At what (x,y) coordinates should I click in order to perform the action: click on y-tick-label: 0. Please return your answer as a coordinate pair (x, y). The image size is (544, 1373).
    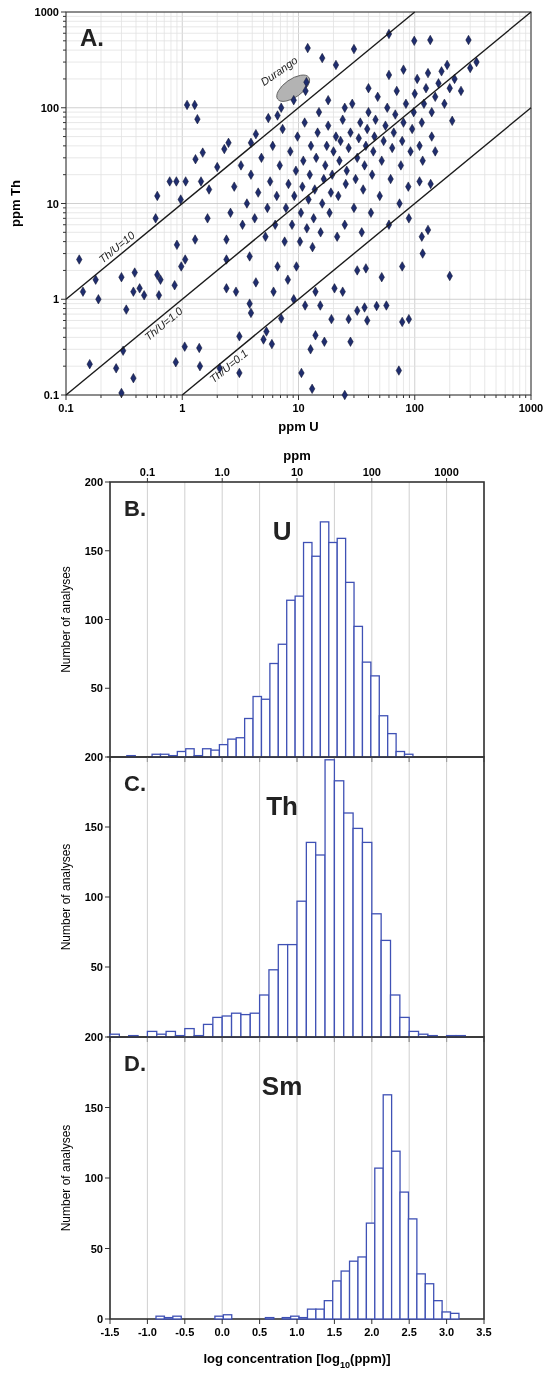
    Looking at the image, I should click on (99, 1319).